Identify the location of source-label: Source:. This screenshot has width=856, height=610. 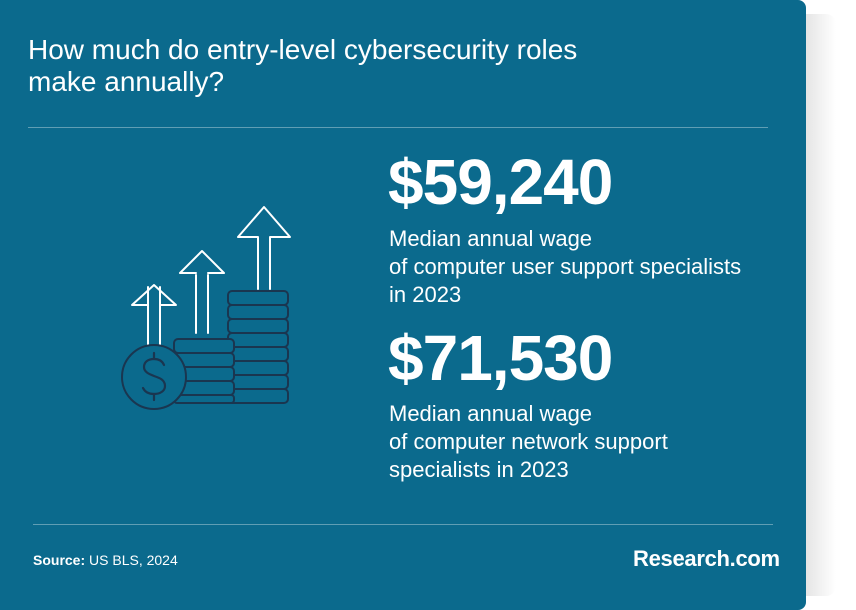
(59, 560).